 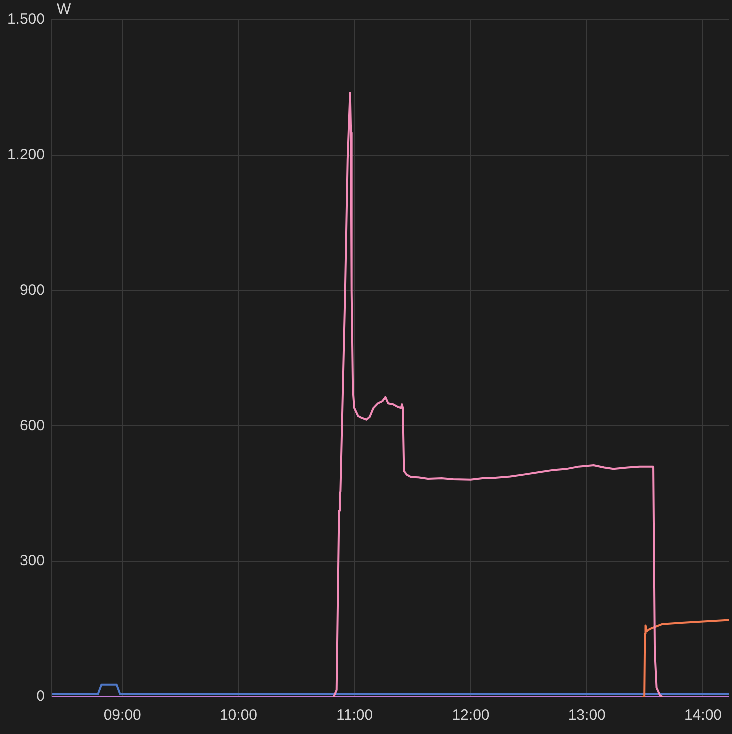 What do you see at coordinates (355, 715) in the screenshot?
I see `x-tick-label: 11:00` at bounding box center [355, 715].